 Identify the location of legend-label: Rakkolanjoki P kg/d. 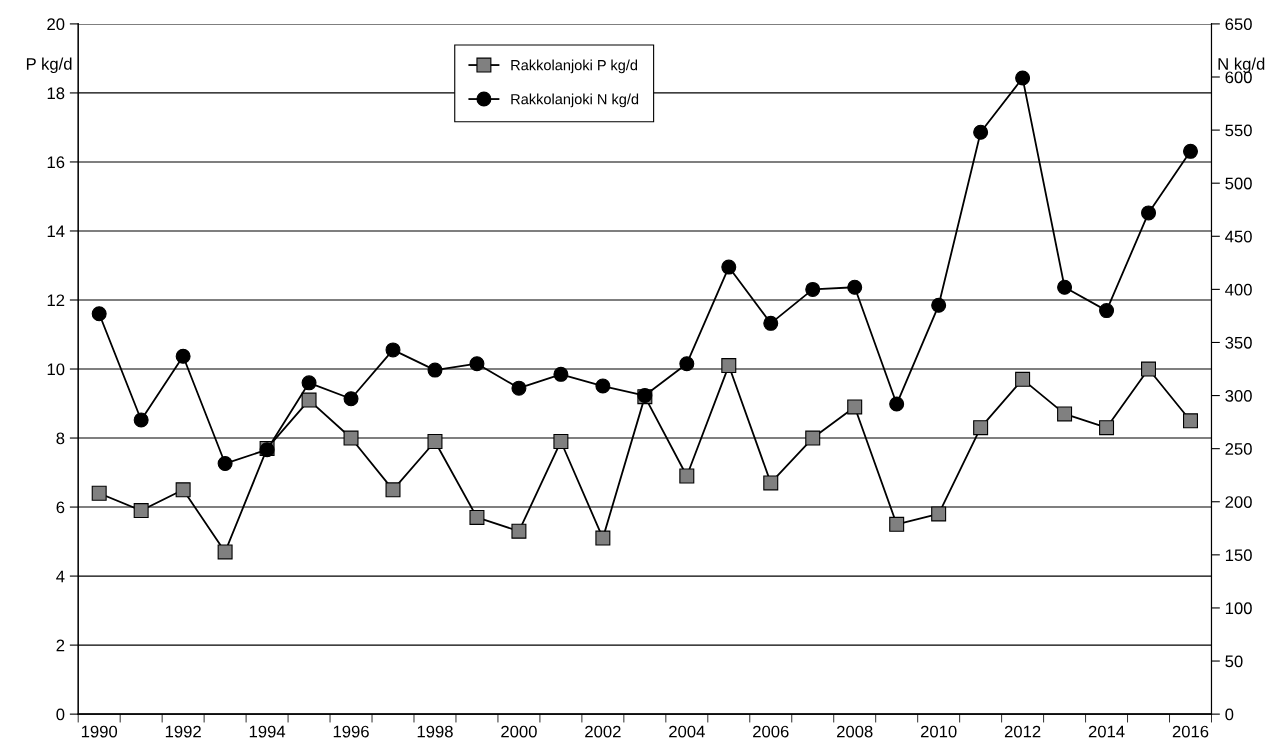
(574, 66).